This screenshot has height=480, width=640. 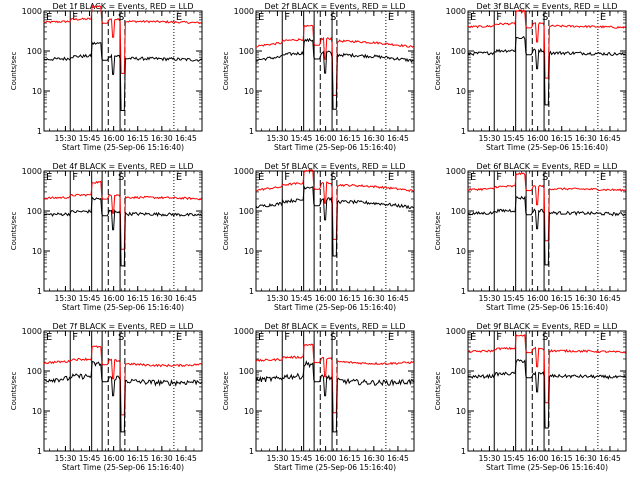 What do you see at coordinates (546, 6) in the screenshot?
I see `panel-title: Det 3f BLACK = Events, RED = LLD` at bounding box center [546, 6].